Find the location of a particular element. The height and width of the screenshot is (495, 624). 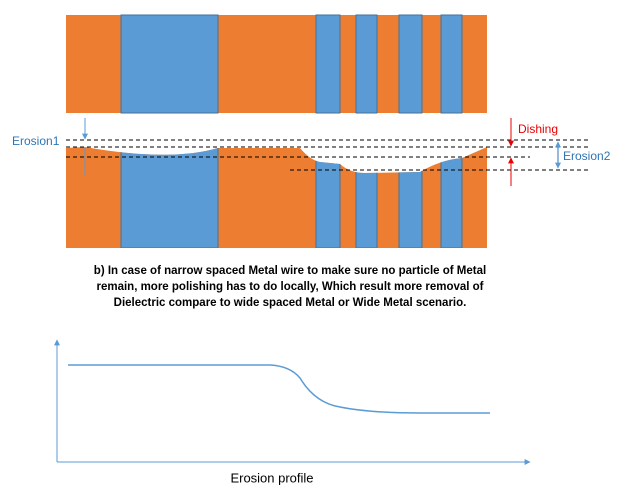

reference-lines is located at coordinates (328, 155).